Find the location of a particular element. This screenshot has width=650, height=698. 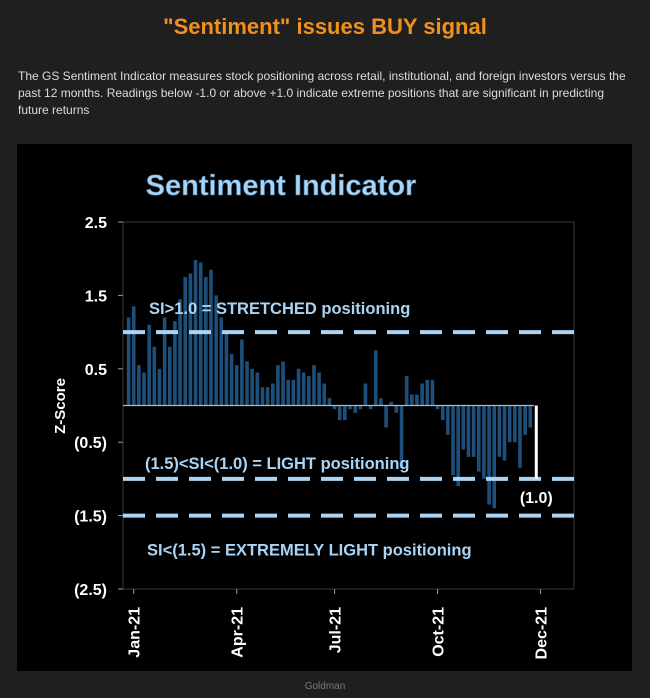

x-tick-label: Dec-21 is located at coordinates (542, 633).